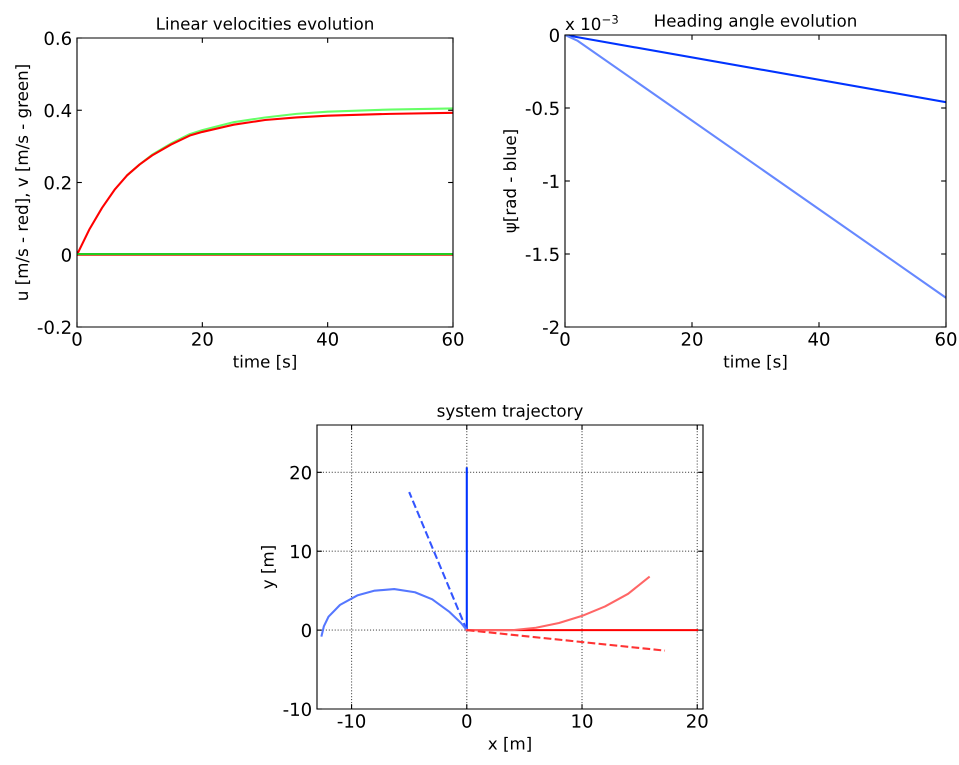 Image resolution: width=959 pixels, height=765 pixels. Describe the element at coordinates (755, 22) in the screenshot. I see `chart-title: Heading angle evolution` at that location.